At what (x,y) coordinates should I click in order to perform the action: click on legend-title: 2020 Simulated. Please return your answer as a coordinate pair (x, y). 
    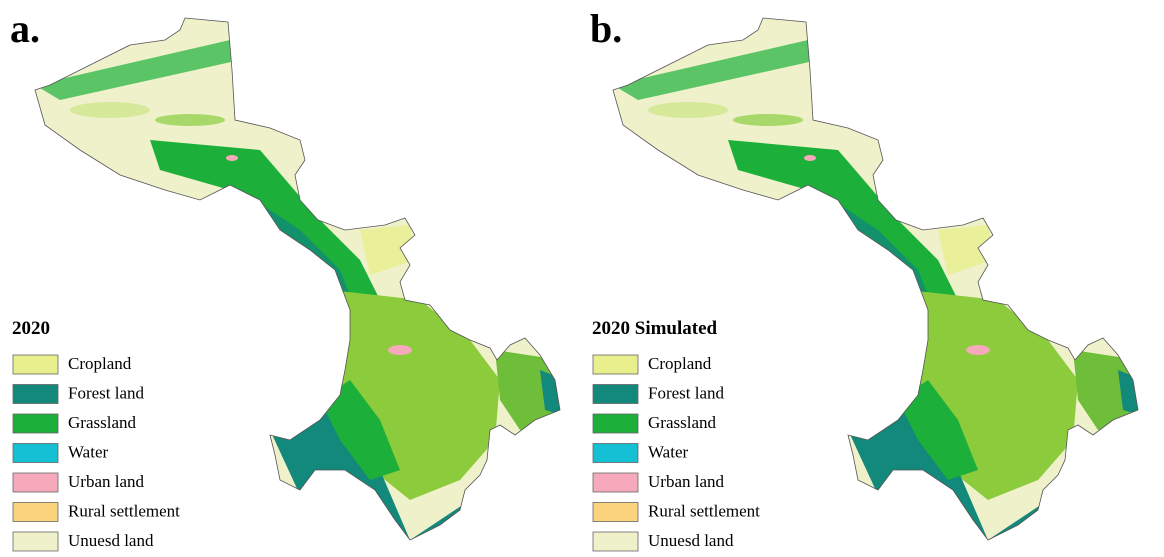
    Looking at the image, I should click on (655, 328).